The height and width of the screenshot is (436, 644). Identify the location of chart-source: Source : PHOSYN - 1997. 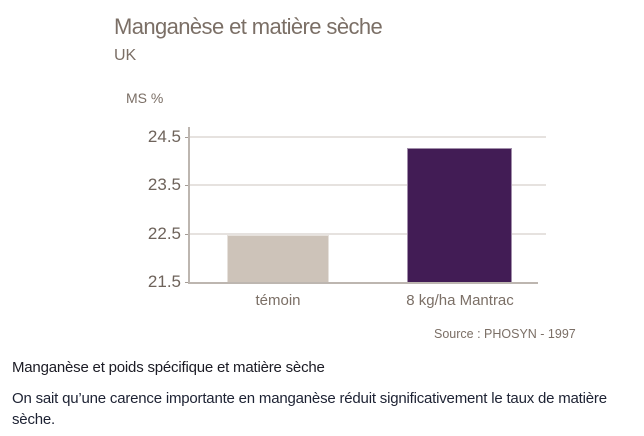
(505, 334).